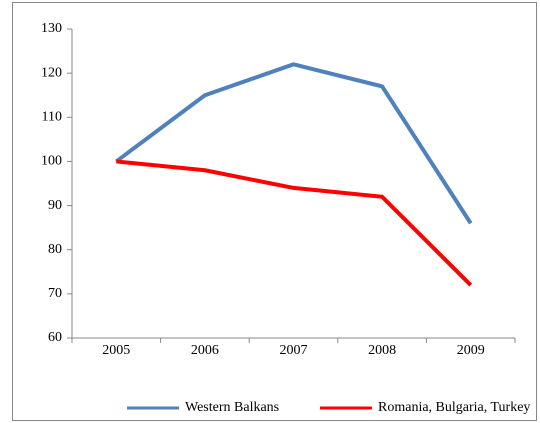 The height and width of the screenshot is (423, 540). Describe the element at coordinates (55, 249) in the screenshot. I see `y-tick-label: 80` at that location.